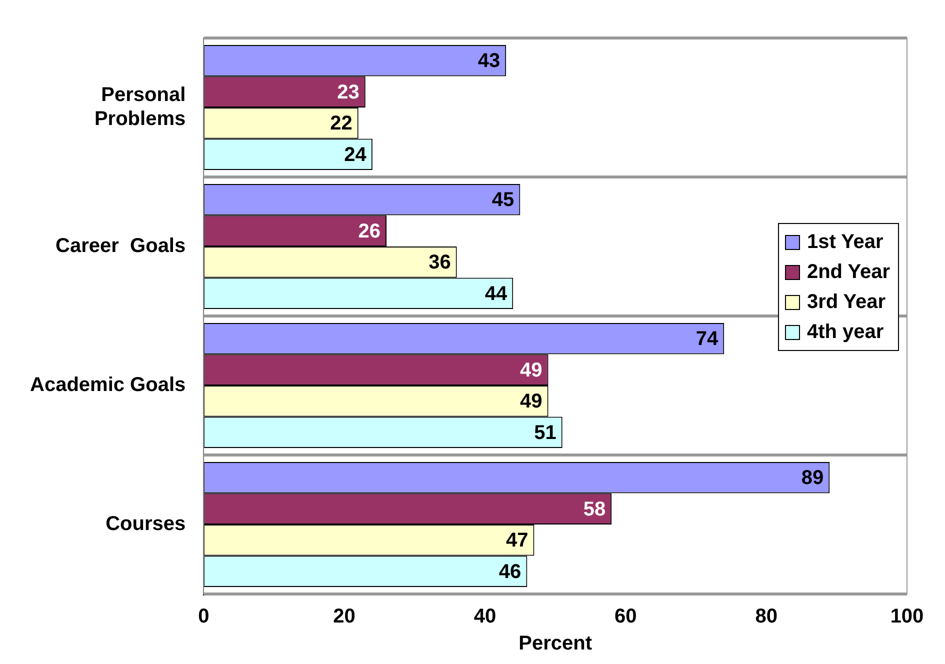 The height and width of the screenshot is (664, 945). What do you see at coordinates (503, 200) in the screenshot?
I see `data-label: 45` at bounding box center [503, 200].